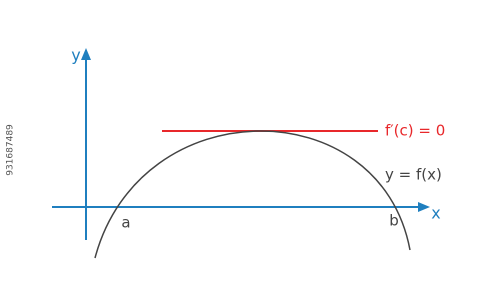 Image resolution: width=500 pixels, height=301 pixels. What do you see at coordinates (86, 54) in the screenshot?
I see `y-axis-arrow` at bounding box center [86, 54].